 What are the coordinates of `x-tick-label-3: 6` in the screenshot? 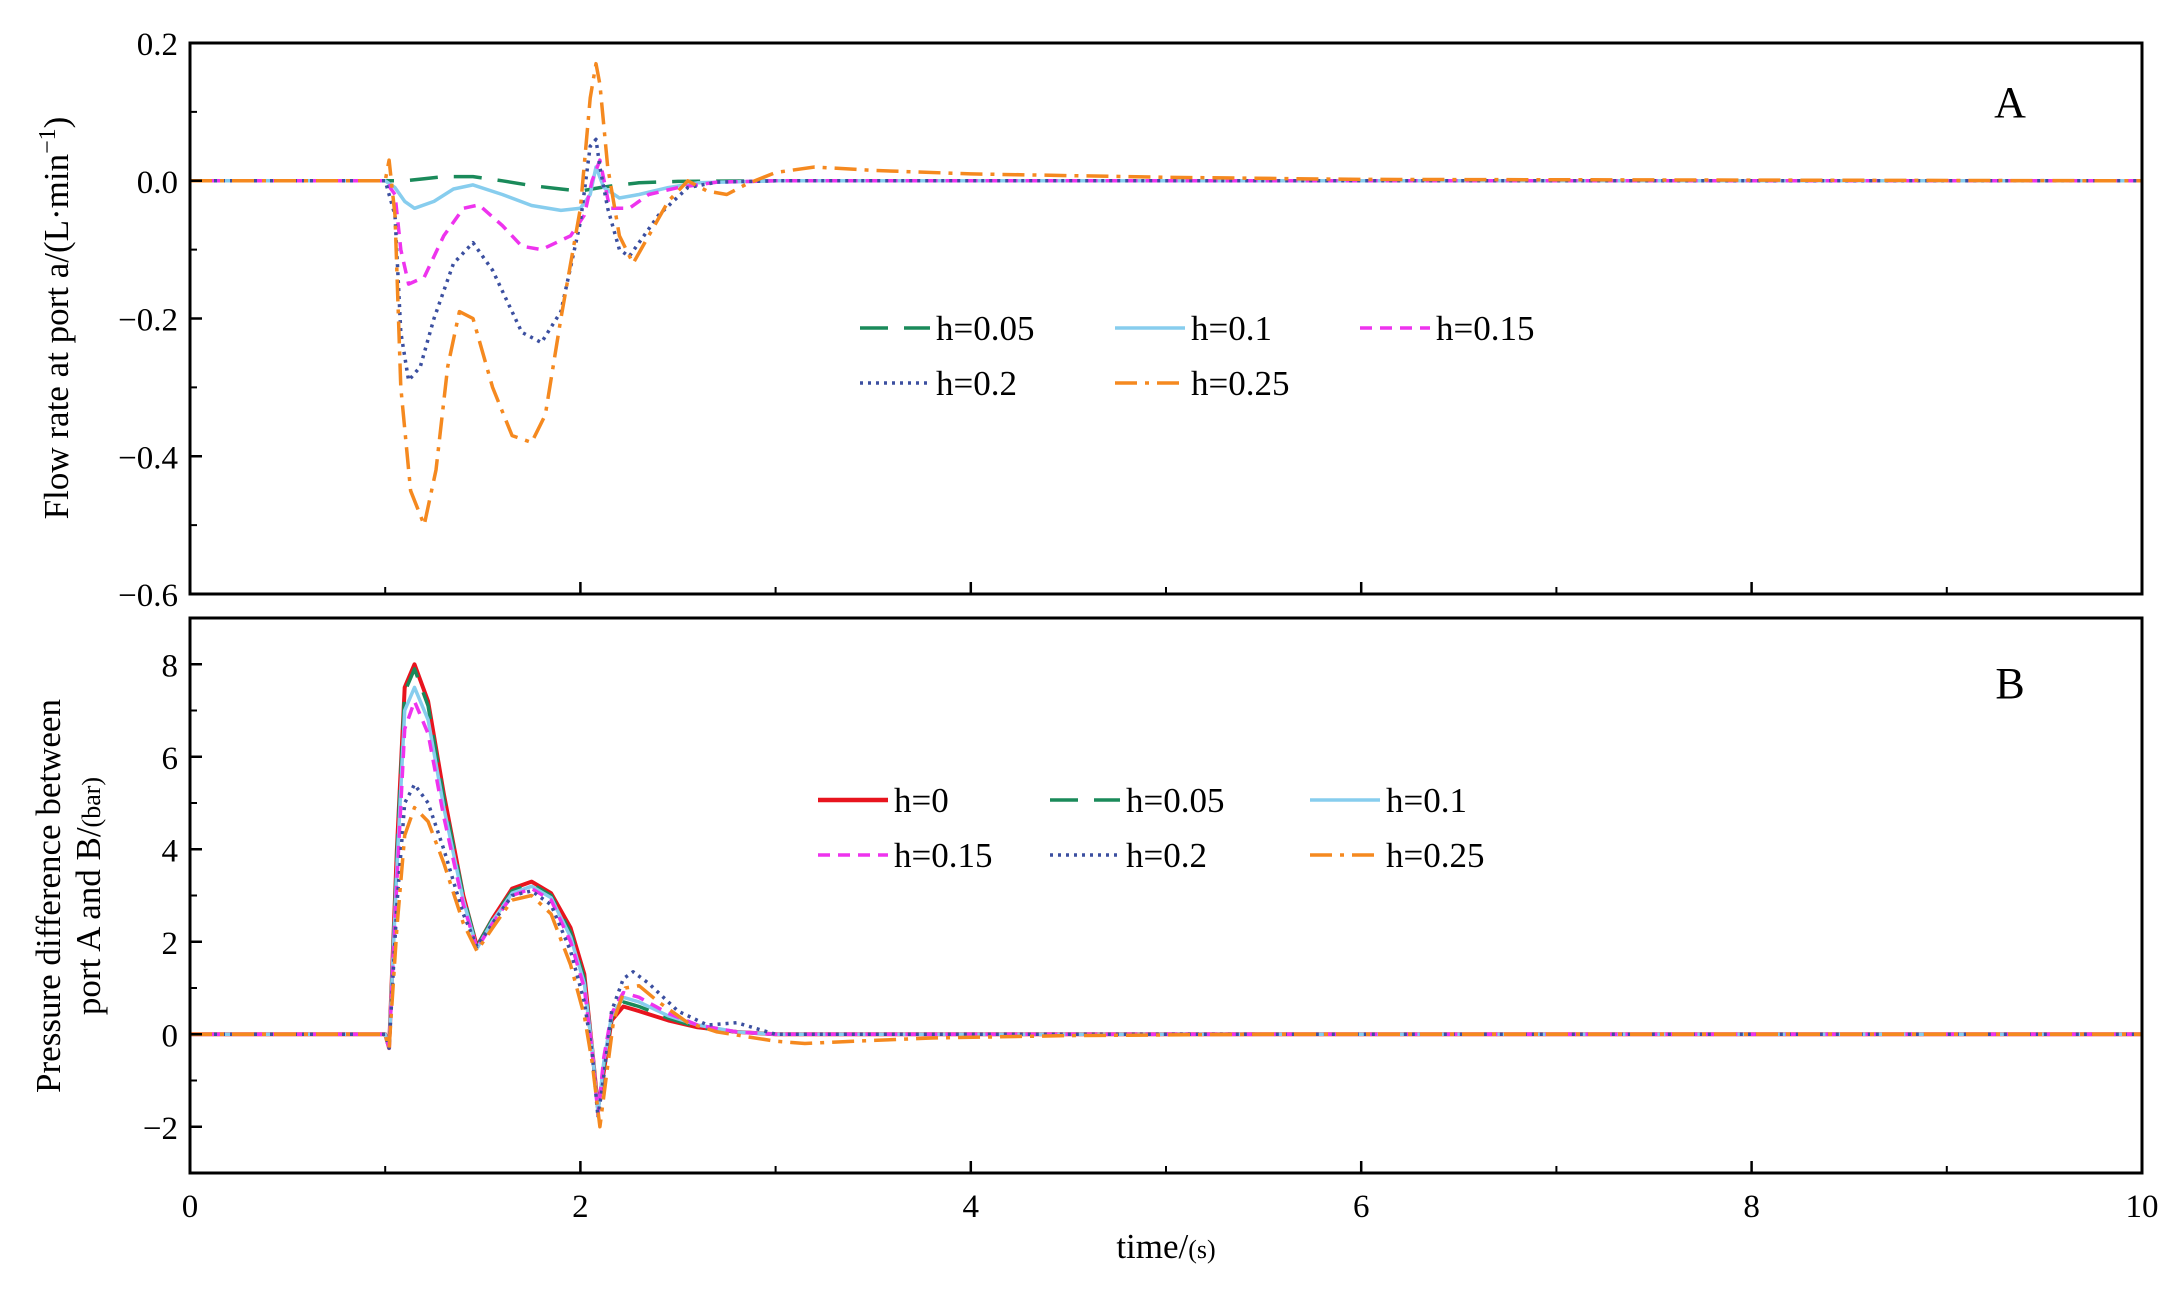 It's located at (1361, 1207).